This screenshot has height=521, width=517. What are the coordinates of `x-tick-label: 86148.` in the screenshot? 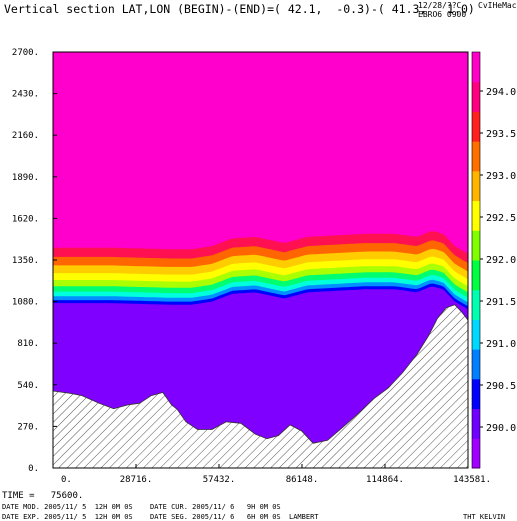 It's located at (302, 480).